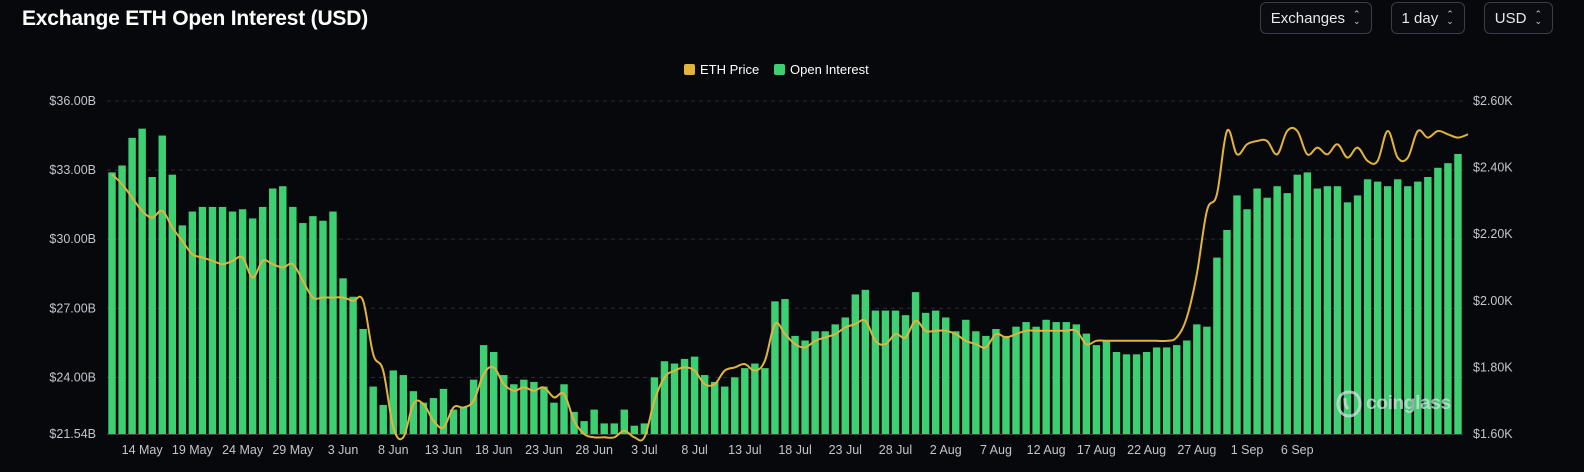 The image size is (1584, 472). Describe the element at coordinates (1315, 18) in the screenshot. I see `exchanges-select: Exchanges ⌃ ⌄` at that location.